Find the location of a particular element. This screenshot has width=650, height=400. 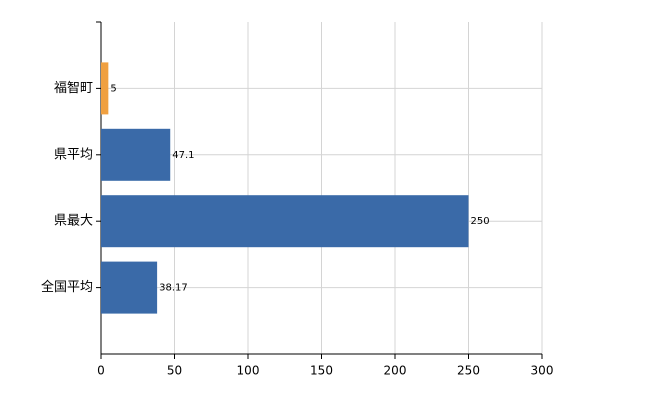

y-tick-label: 全国平均 is located at coordinates (67, 287).